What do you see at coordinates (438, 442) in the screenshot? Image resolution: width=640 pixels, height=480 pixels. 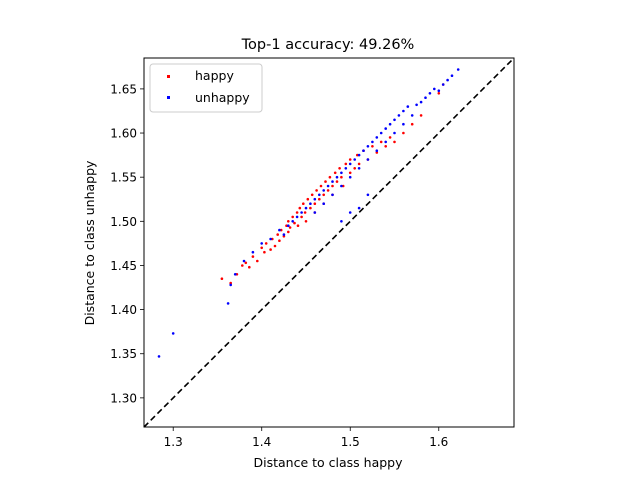 I see `x-tick-label: 1.6` at bounding box center [438, 442].